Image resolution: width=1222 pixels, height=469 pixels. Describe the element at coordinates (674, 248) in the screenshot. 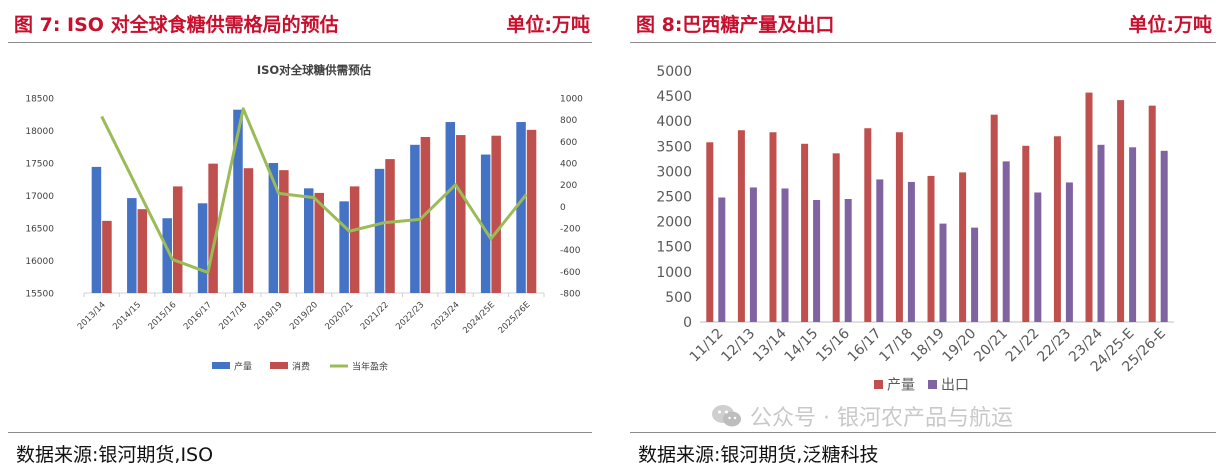

I see `y-tick-label: 1500` at that location.